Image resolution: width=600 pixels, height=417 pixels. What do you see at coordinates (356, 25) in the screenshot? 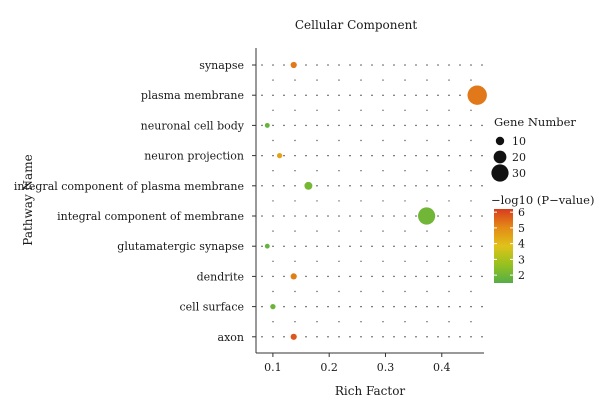
I see `chart-title: Cellular Component` at bounding box center [356, 25].